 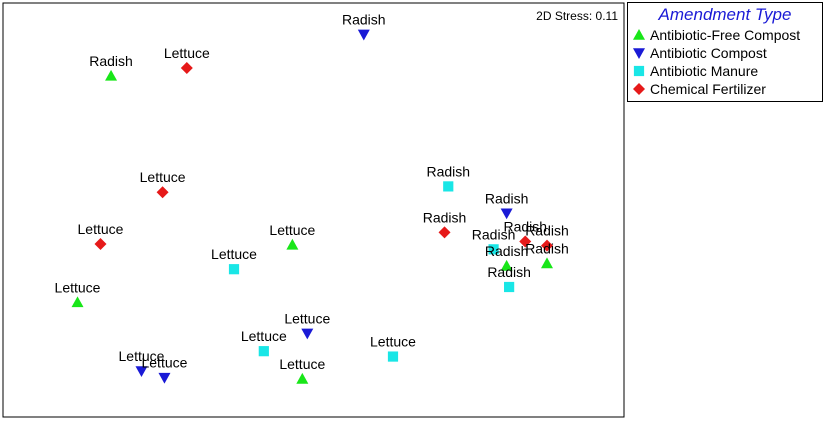 What do you see at coordinates (704, 71) in the screenshot?
I see `legend-label: Antibiotic Manure` at bounding box center [704, 71].